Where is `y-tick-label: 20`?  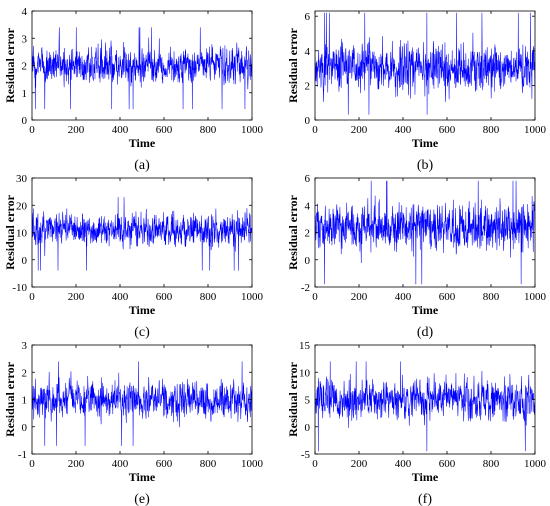 y-tick-label: 20 is located at coordinates (22, 206).